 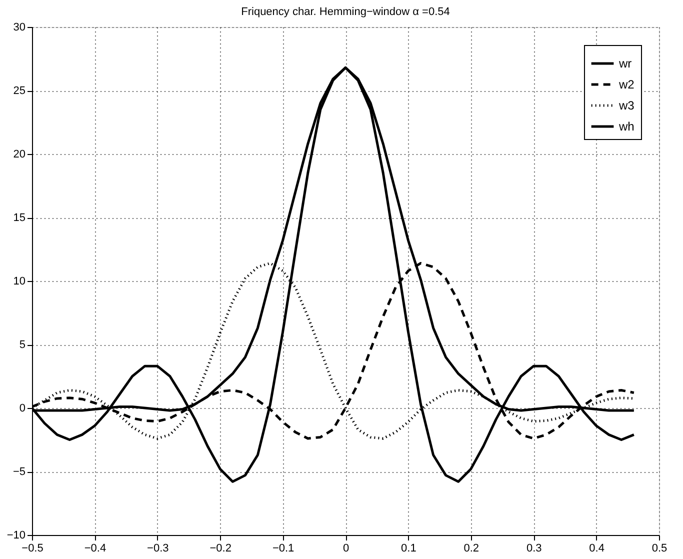 What do you see at coordinates (472, 548) in the screenshot?
I see `x-tick-label: 0.2` at bounding box center [472, 548].